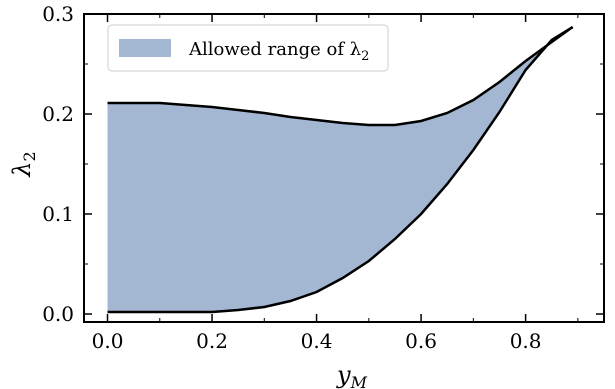 The image size is (615, 389). What do you see at coordinates (317, 341) in the screenshot?
I see `x-tick-label: 0.4` at bounding box center [317, 341].